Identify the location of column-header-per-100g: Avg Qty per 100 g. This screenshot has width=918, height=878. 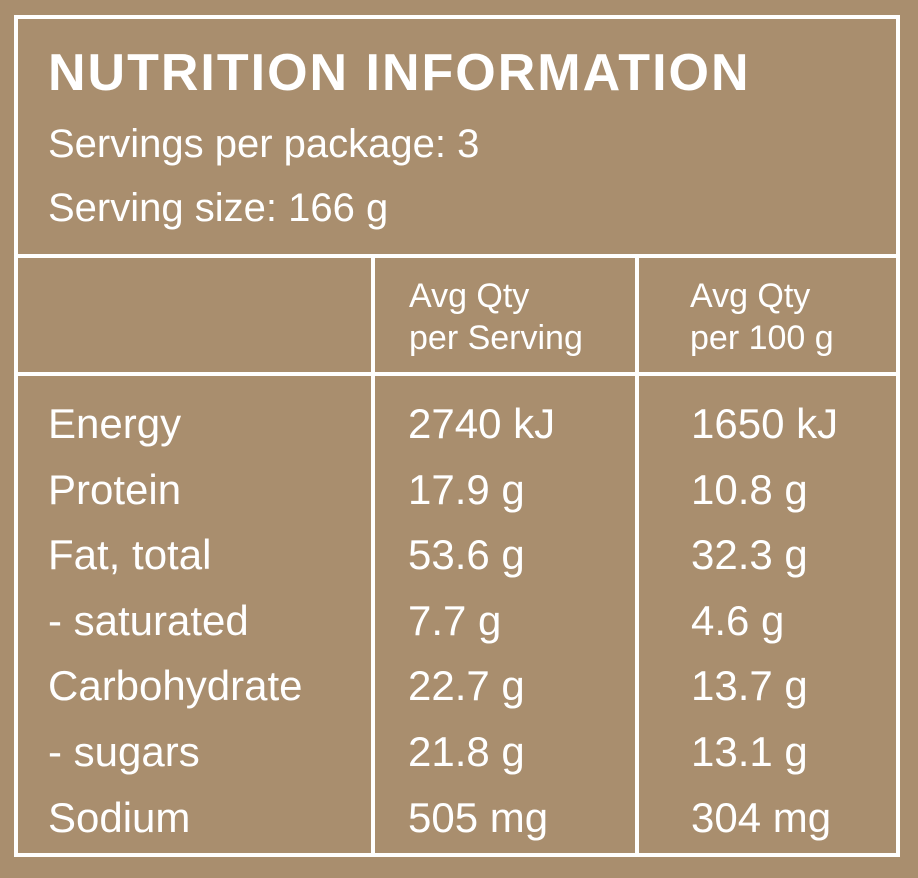
(762, 317).